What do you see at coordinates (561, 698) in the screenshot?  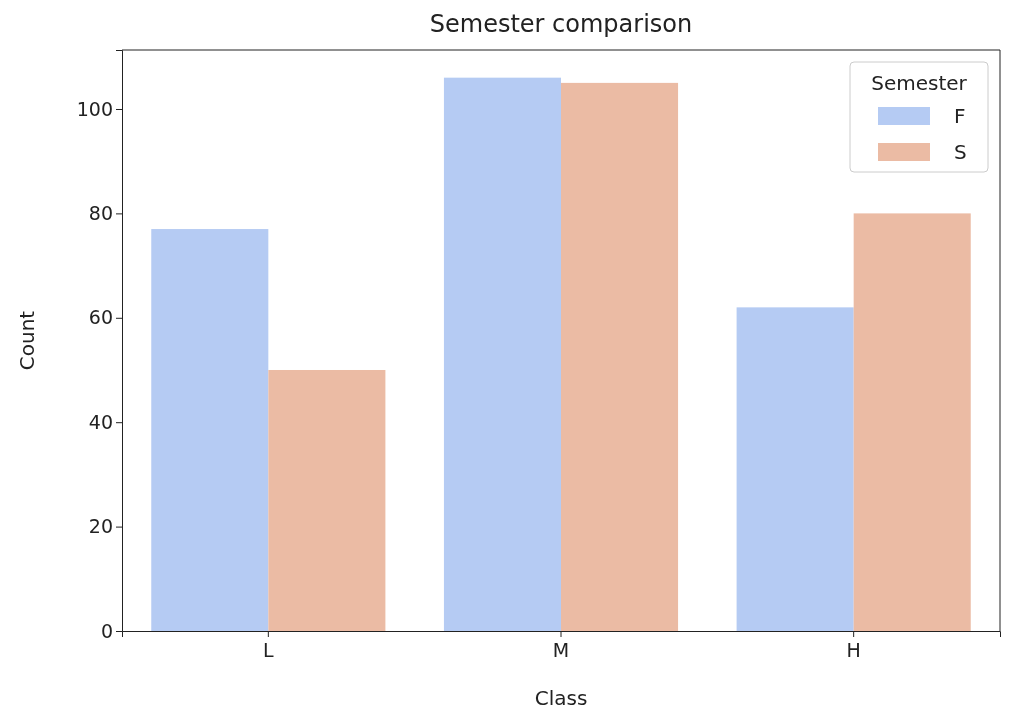 I see `x-axis-title: Class` at bounding box center [561, 698].